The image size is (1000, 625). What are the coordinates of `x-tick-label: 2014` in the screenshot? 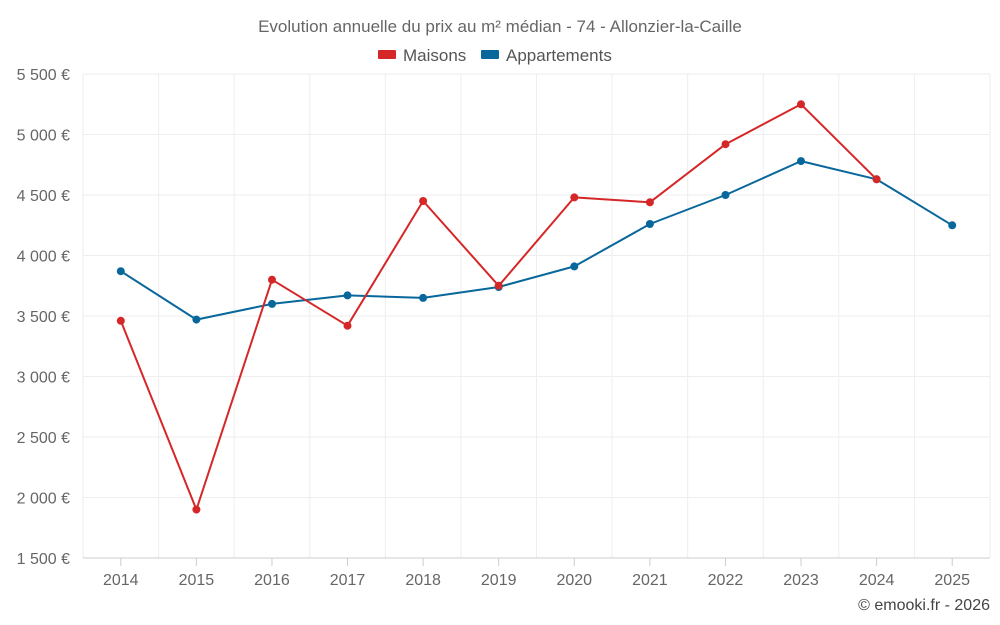 It's located at (121, 580).